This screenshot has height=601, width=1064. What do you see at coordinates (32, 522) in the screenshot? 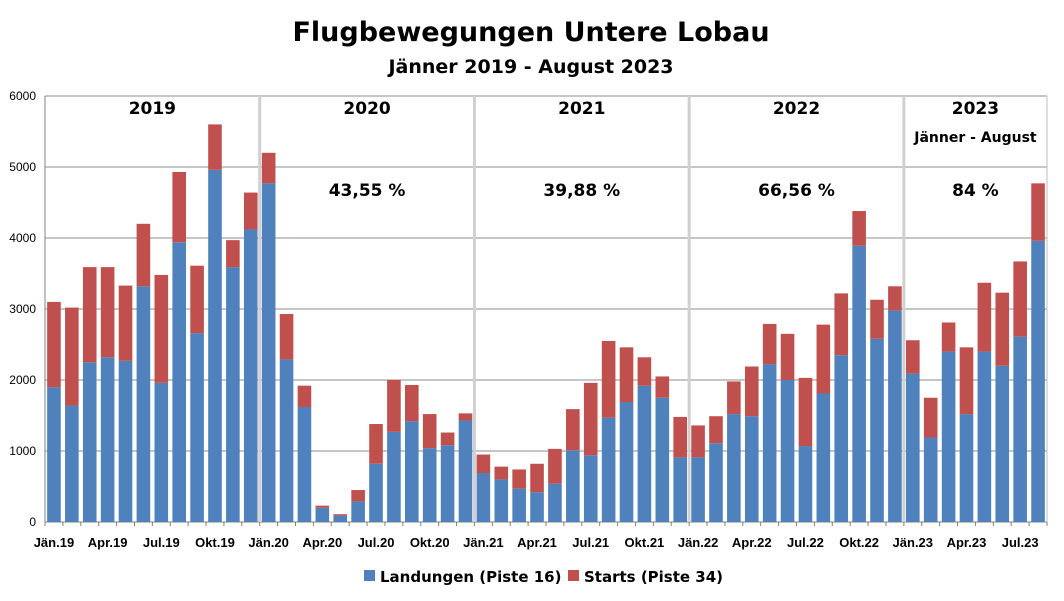
I see `y-tick-label: 0` at bounding box center [32, 522].